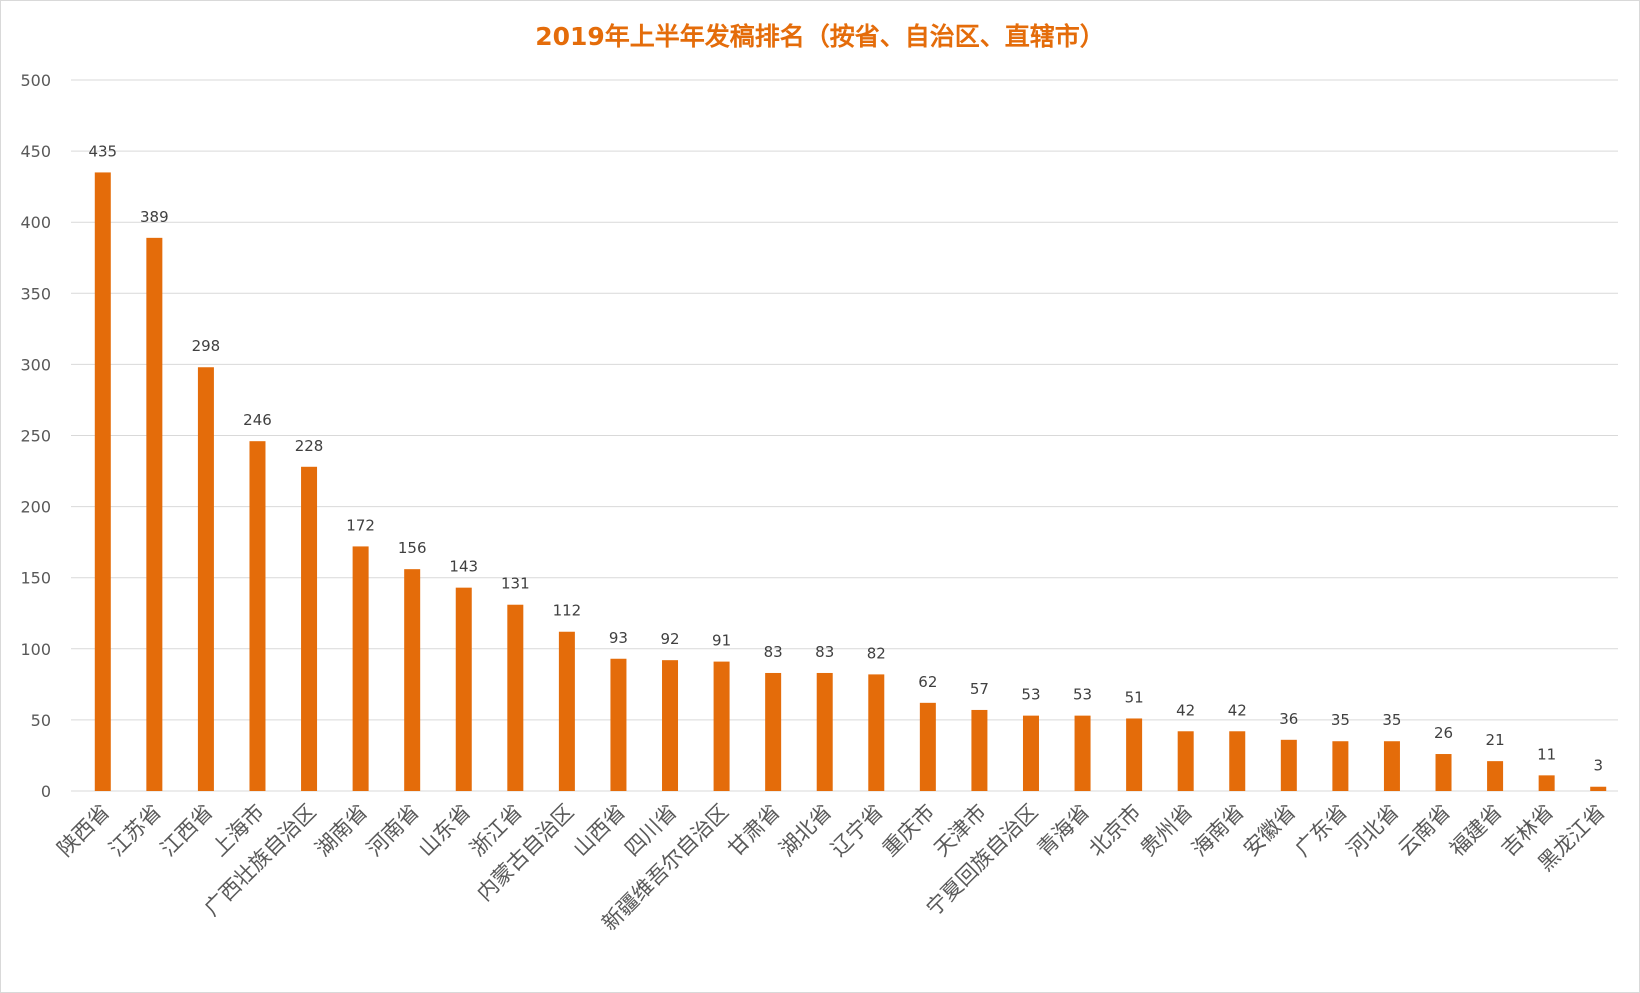  I want to click on category-label: 山西省, so click(599, 831).